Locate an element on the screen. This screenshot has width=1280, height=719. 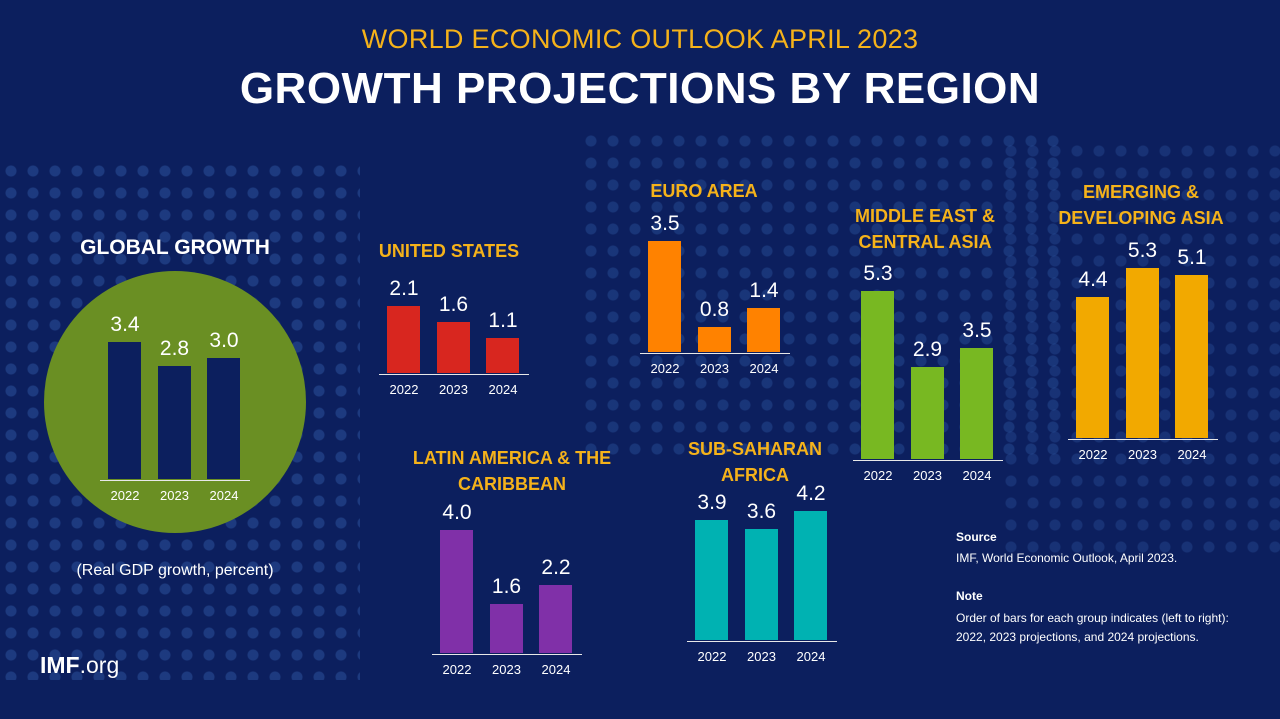
units-subtitle: (Real GDP growth, percent) is located at coordinates (175, 570).